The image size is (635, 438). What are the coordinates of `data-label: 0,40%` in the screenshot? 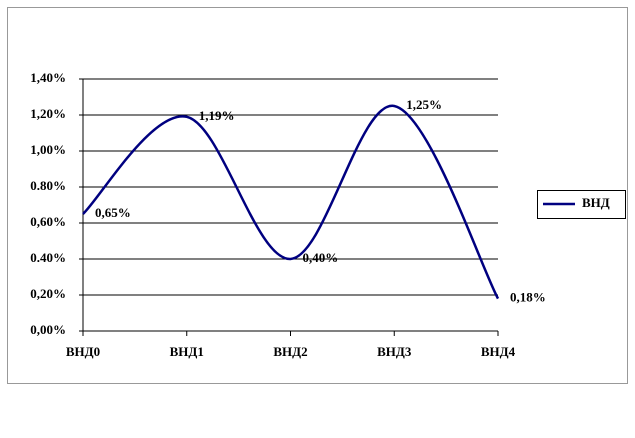 It's located at (321, 257).